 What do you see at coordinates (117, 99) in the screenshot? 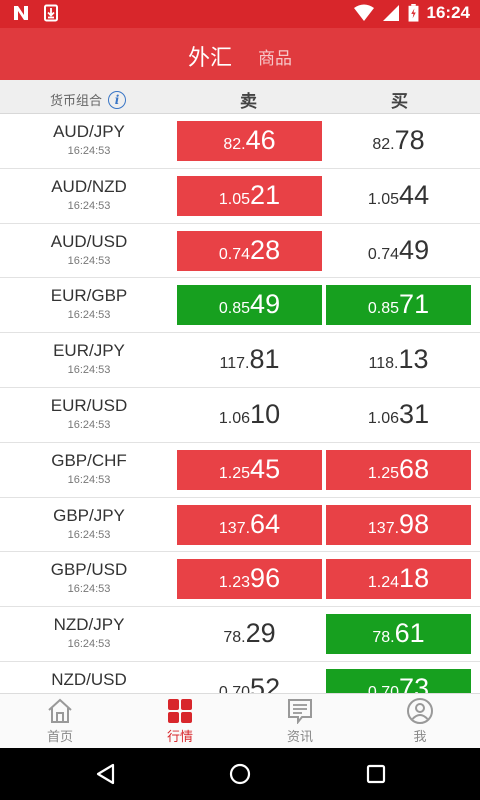
I see `info-icon: i` at bounding box center [117, 99].